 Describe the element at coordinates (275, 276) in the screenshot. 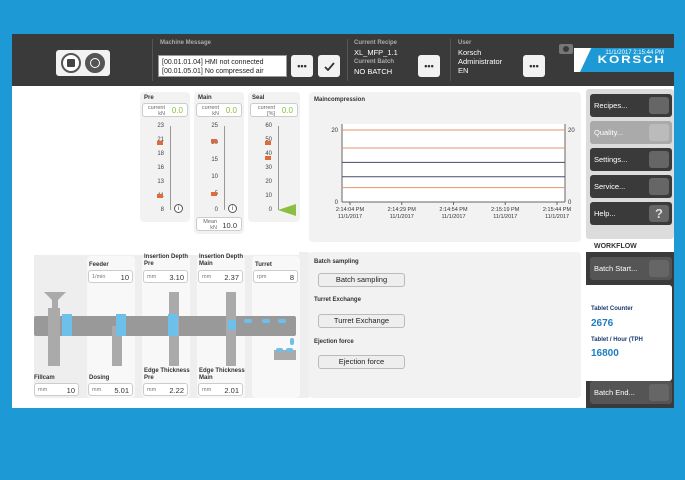

I see `turret-field: rpm 8` at that location.